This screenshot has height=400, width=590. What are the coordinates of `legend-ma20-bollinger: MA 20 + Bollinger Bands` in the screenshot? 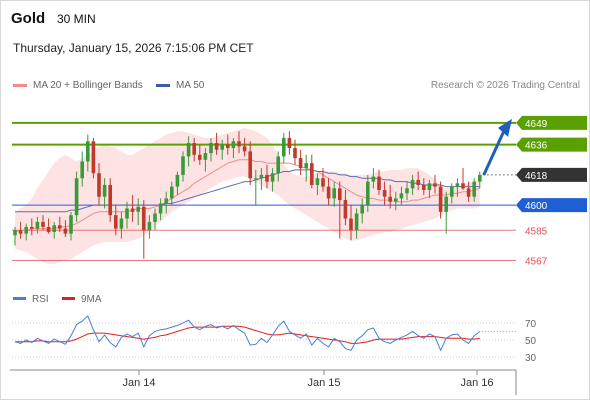 It's located at (78, 85).